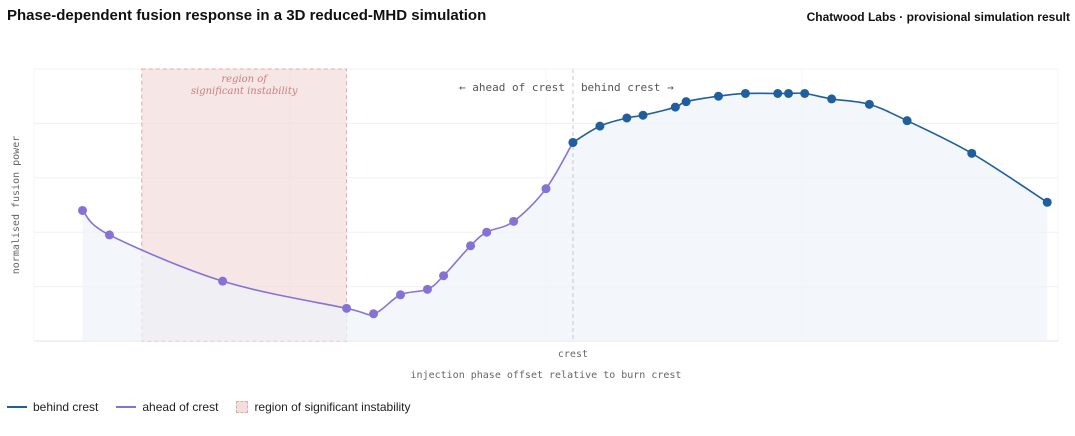 Image resolution: width=1075 pixels, height=436 pixels. I want to click on legend-item-behind: behind crest, so click(52, 407).